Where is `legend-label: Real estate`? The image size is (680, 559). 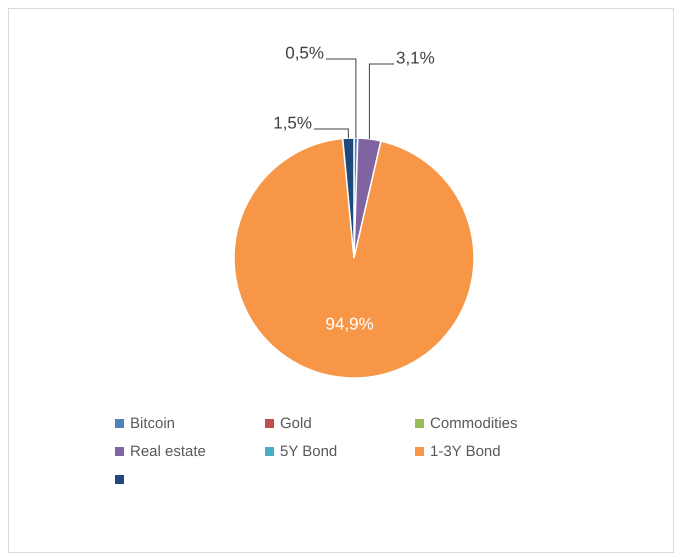 legend-label: Real estate is located at coordinates (168, 451).